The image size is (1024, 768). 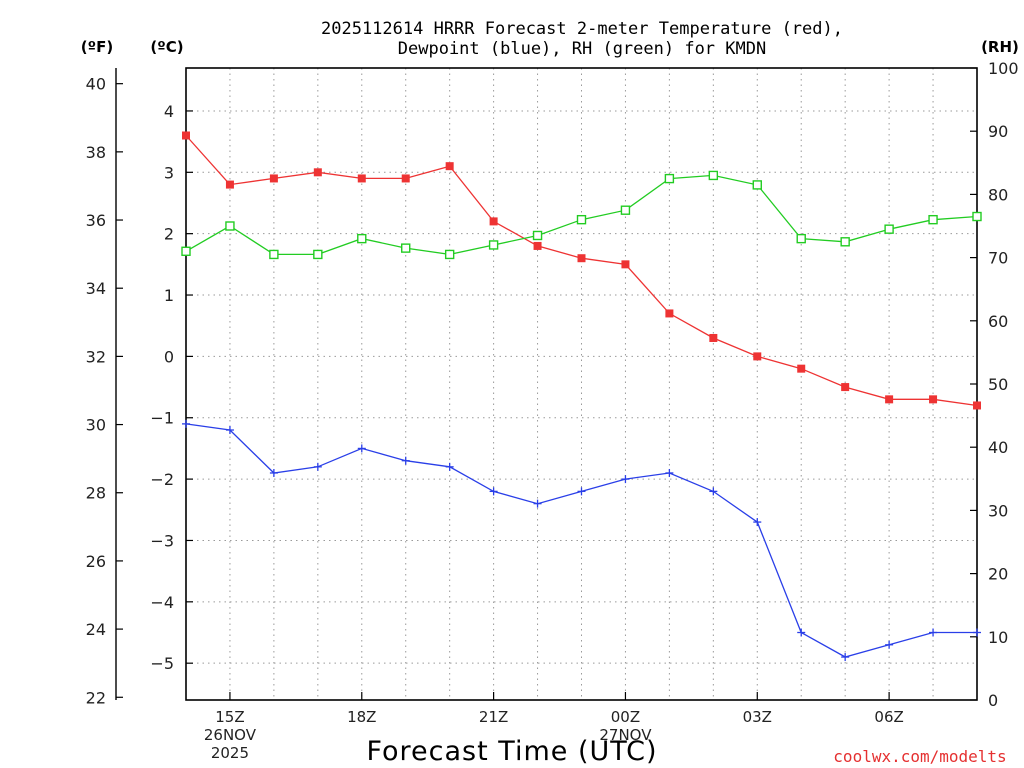 What do you see at coordinates (625, 717) in the screenshot?
I see `x-tick-label: 00Z` at bounding box center [625, 717].